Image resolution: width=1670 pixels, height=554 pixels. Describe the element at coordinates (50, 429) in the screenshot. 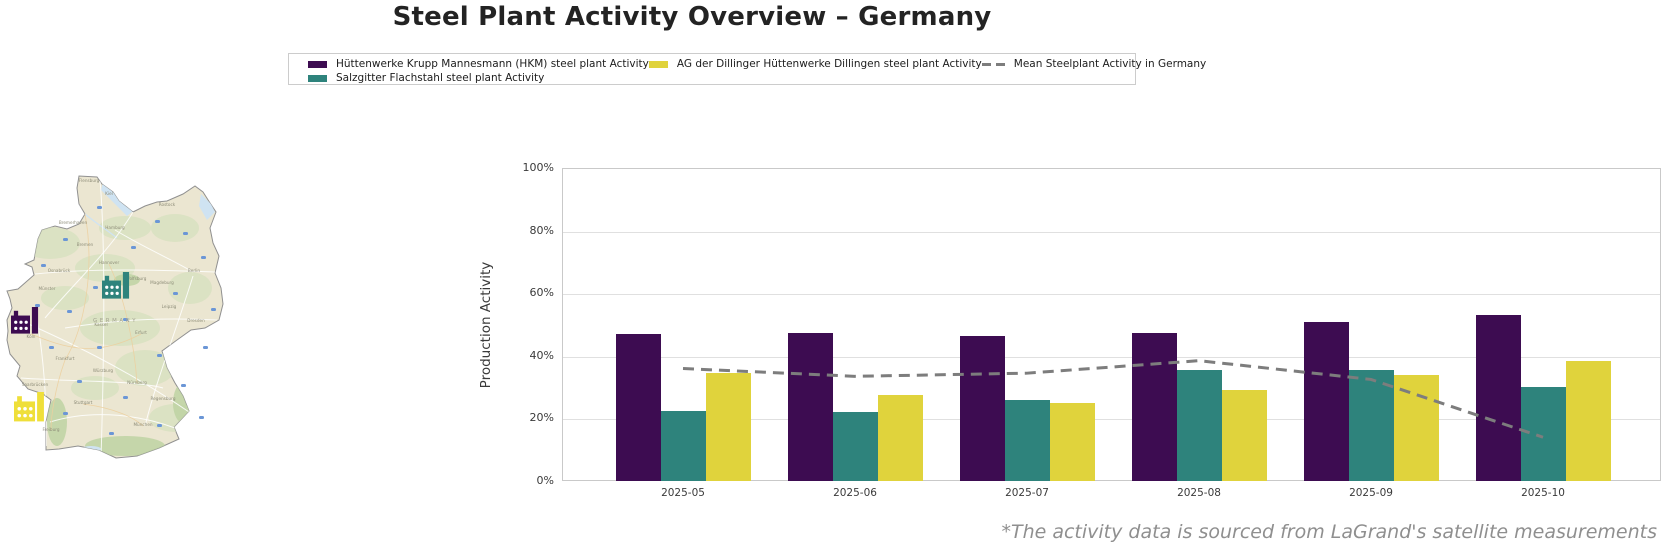

I see `city-label: Freiburg` at that location.